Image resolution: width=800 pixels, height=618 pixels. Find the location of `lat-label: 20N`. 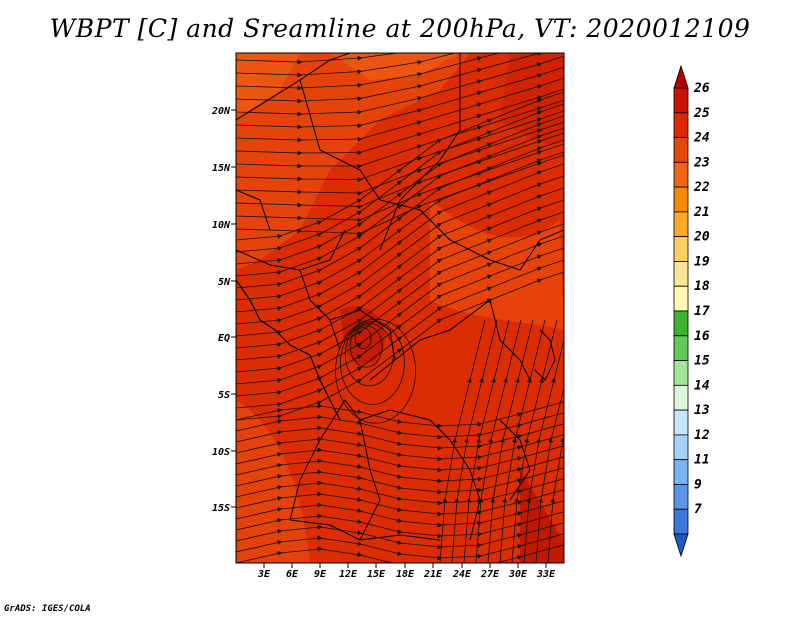

lat-label: 20N is located at coordinates (221, 111).